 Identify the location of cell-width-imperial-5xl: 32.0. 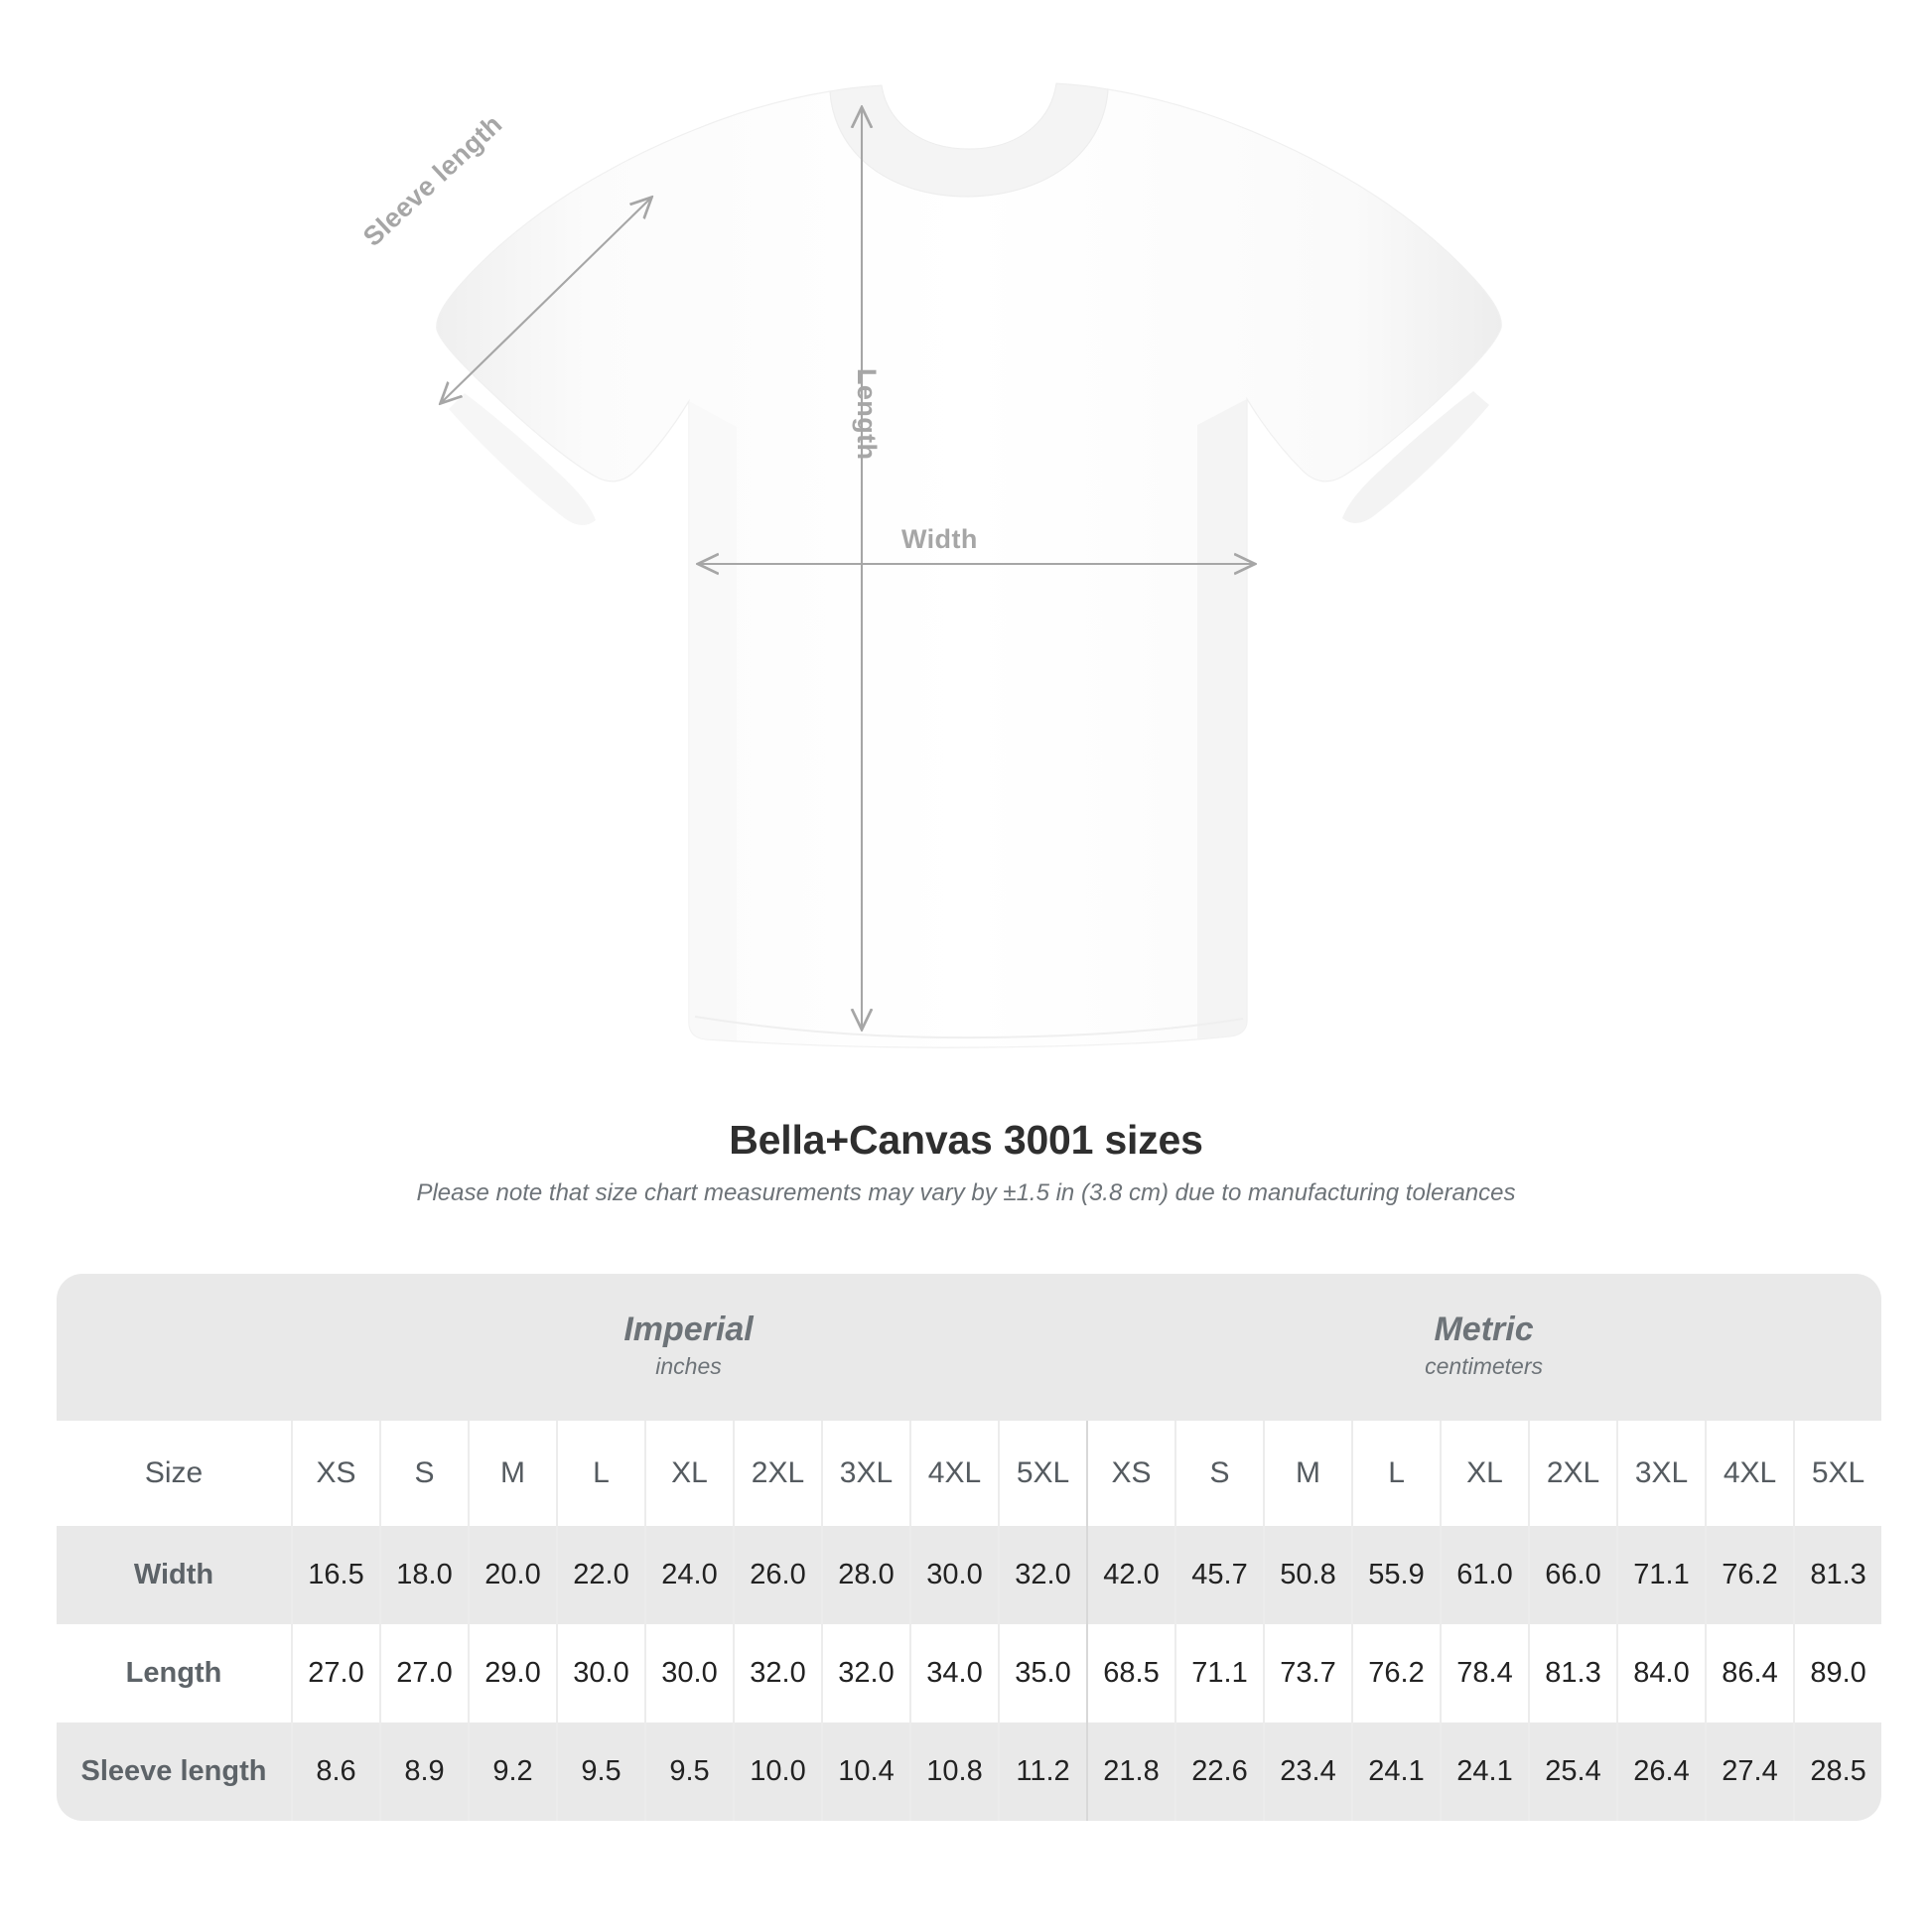
(1042, 1575).